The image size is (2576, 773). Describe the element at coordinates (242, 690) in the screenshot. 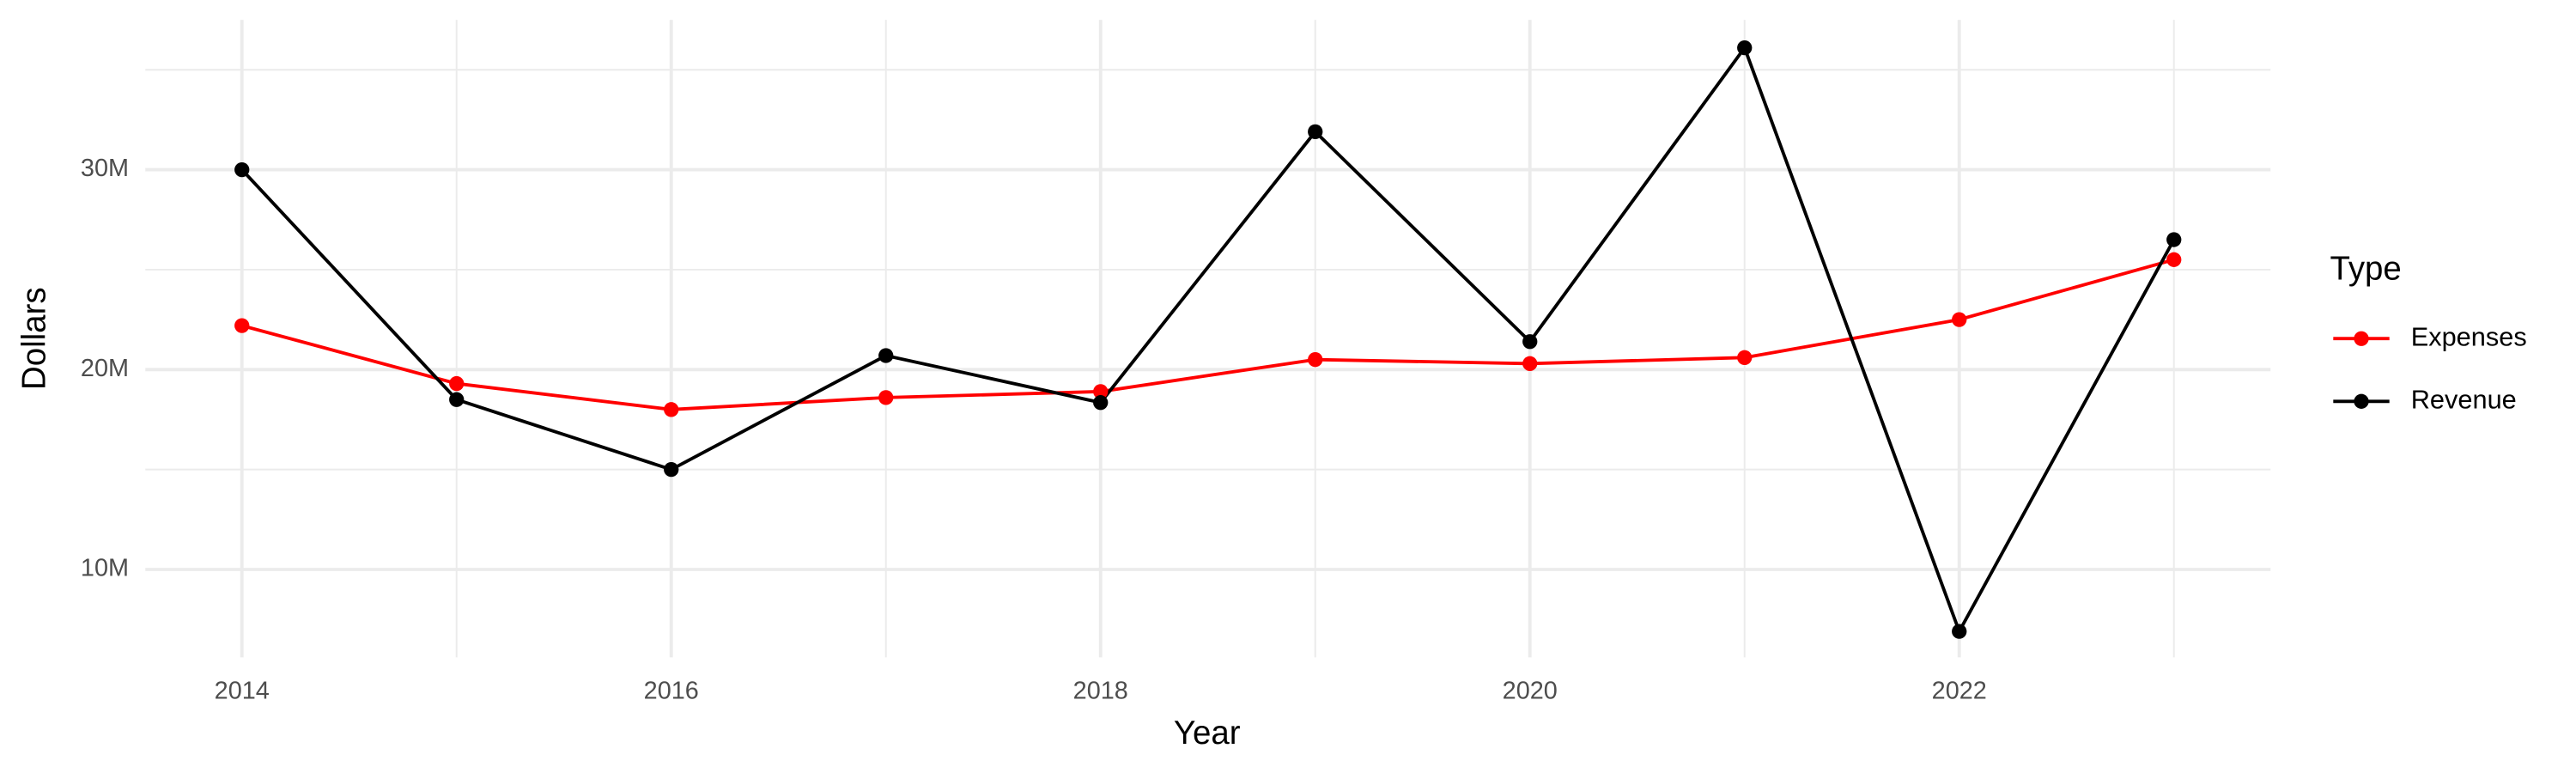

I see `x-tick-label: 2014` at that location.